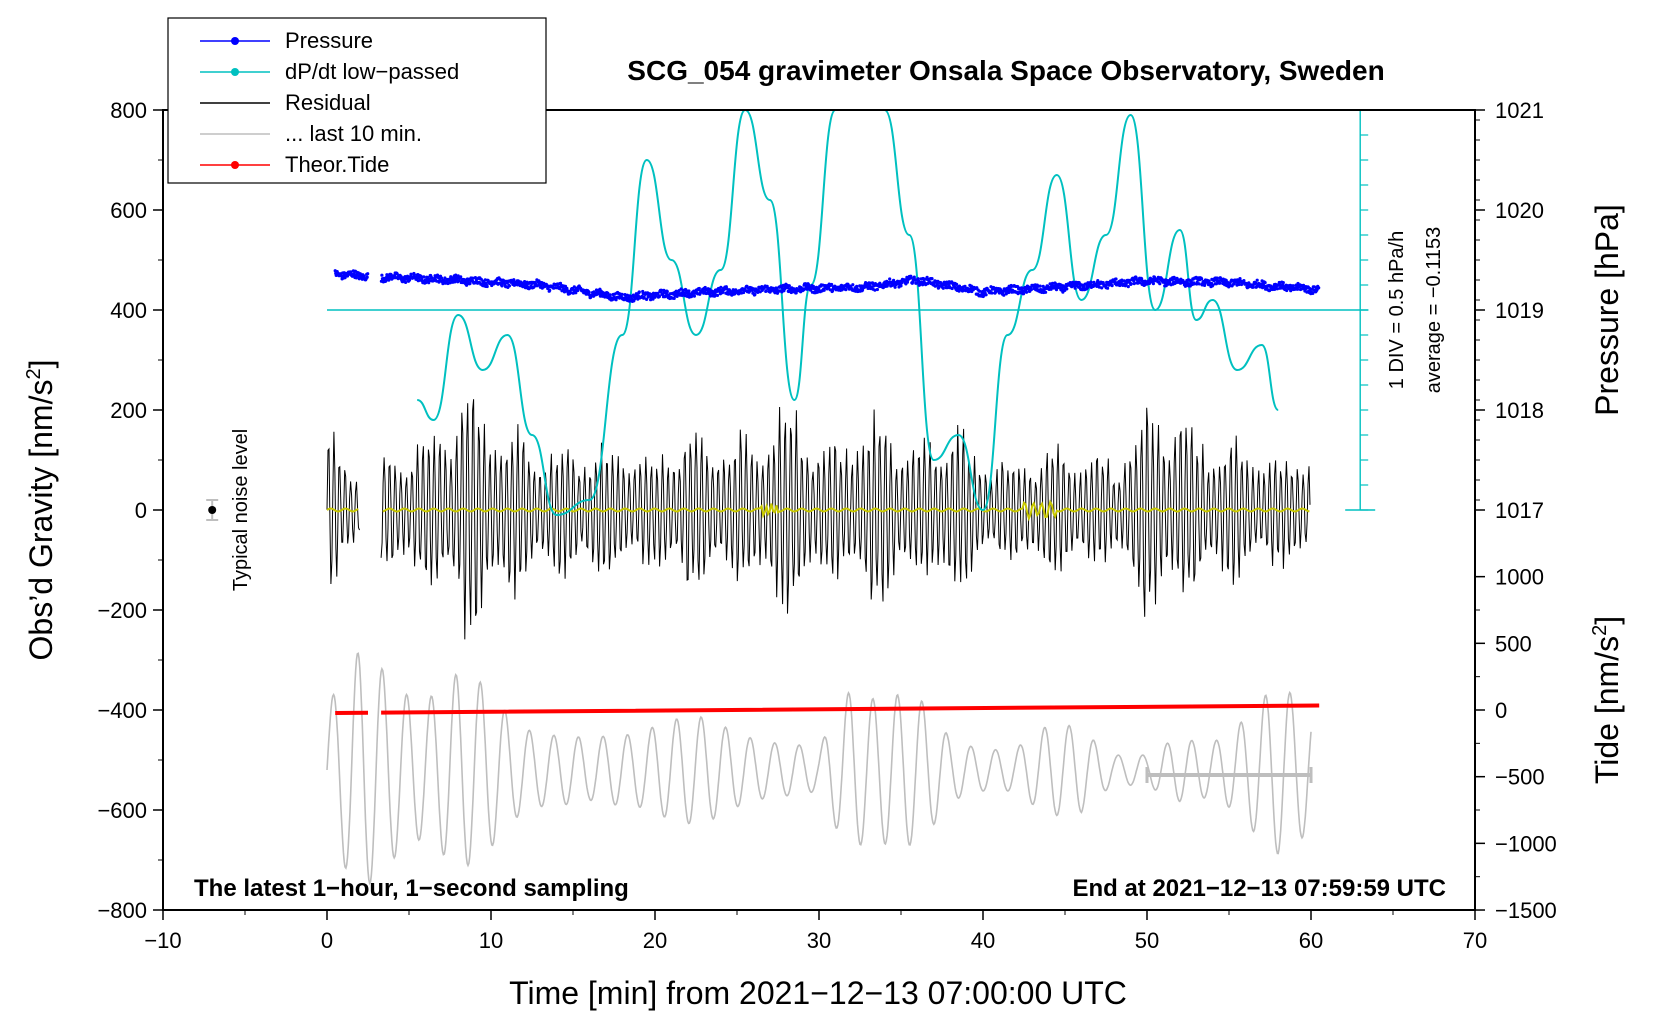 This screenshot has width=1660, height=1020. Describe the element at coordinates (372, 71) in the screenshot. I see `legend-label: dP/dt low−passed` at that location.